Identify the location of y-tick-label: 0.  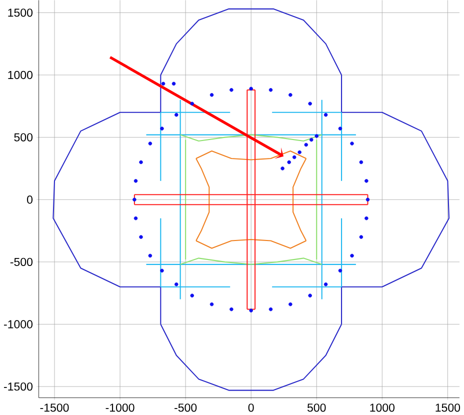
(30, 199).